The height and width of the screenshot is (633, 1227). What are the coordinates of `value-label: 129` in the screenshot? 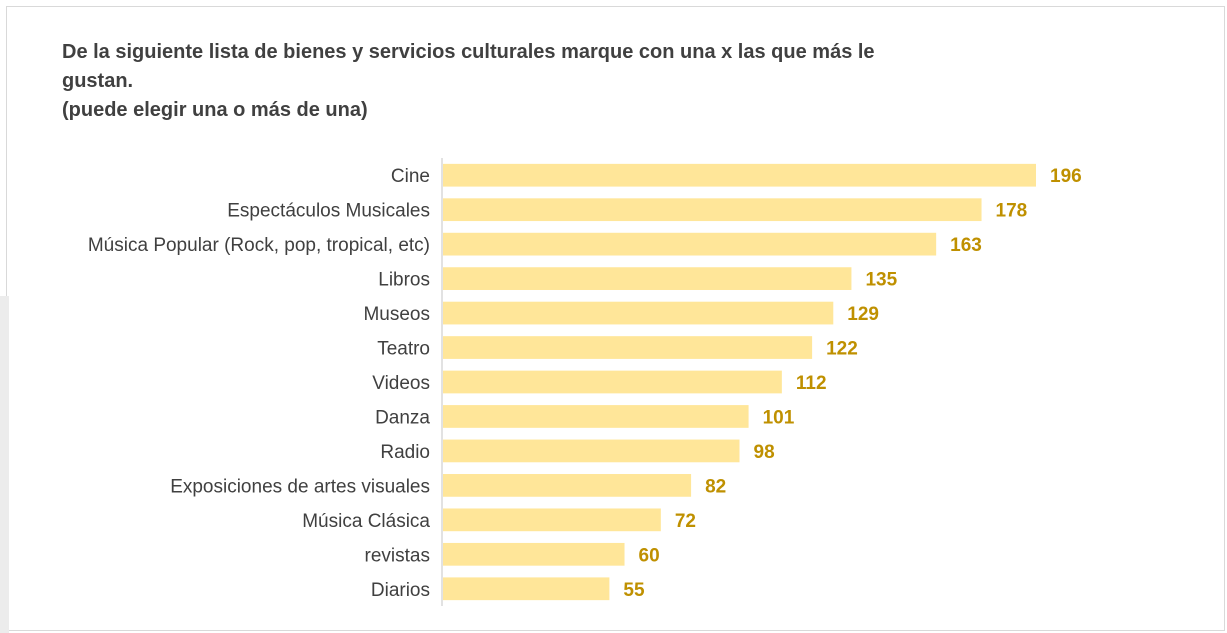 It's located at (863, 314).